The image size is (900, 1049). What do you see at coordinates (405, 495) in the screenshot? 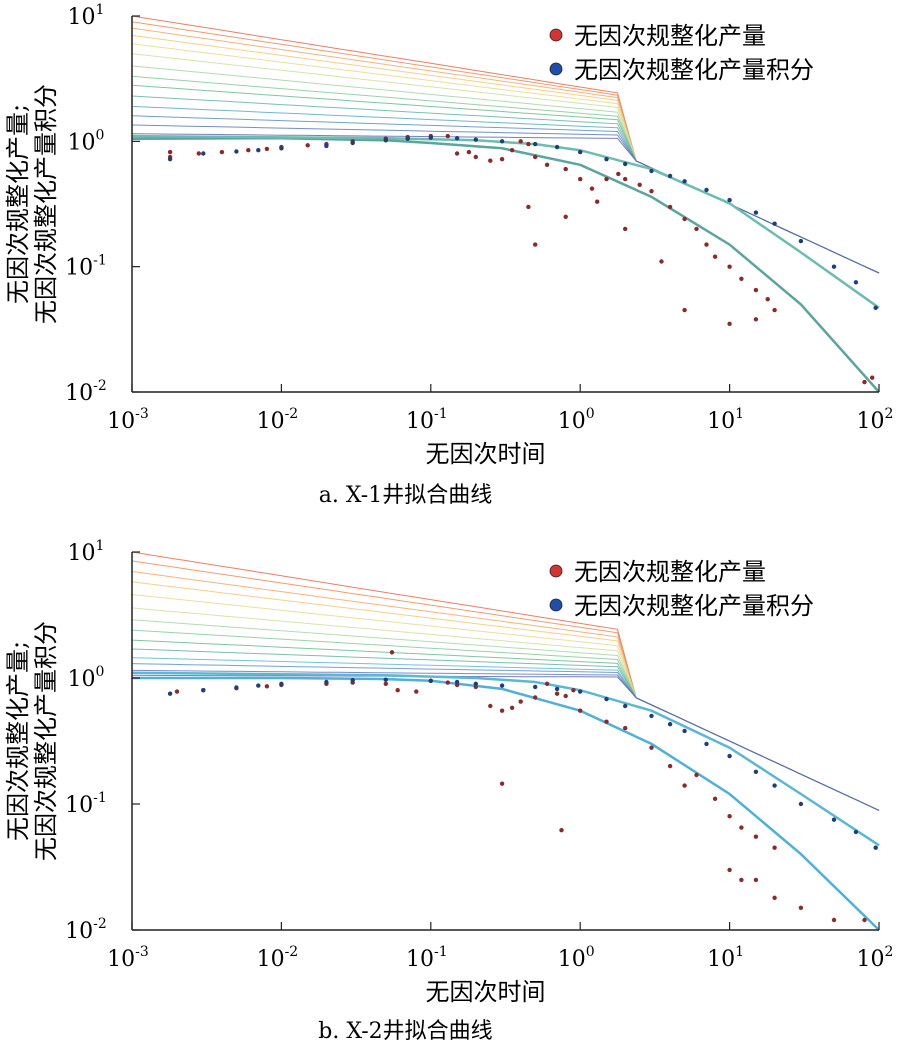
I see `panel-caption: a. X-1井拟合曲线` at bounding box center [405, 495].